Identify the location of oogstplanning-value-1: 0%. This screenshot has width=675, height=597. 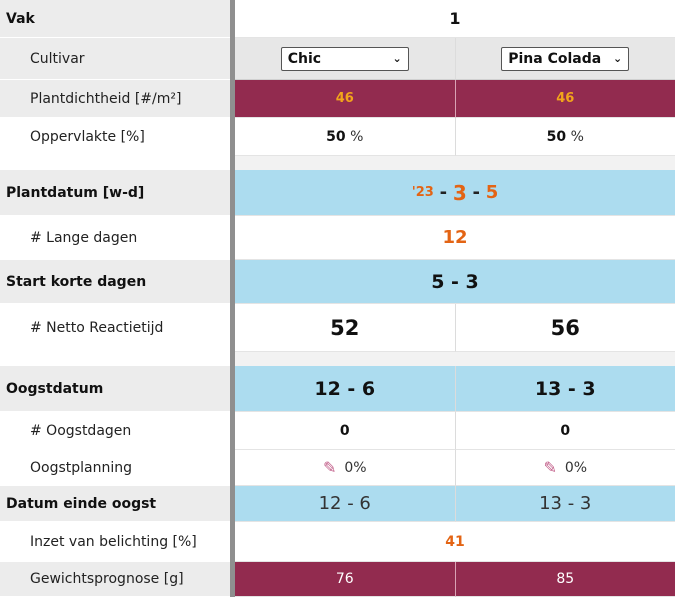
(355, 467).